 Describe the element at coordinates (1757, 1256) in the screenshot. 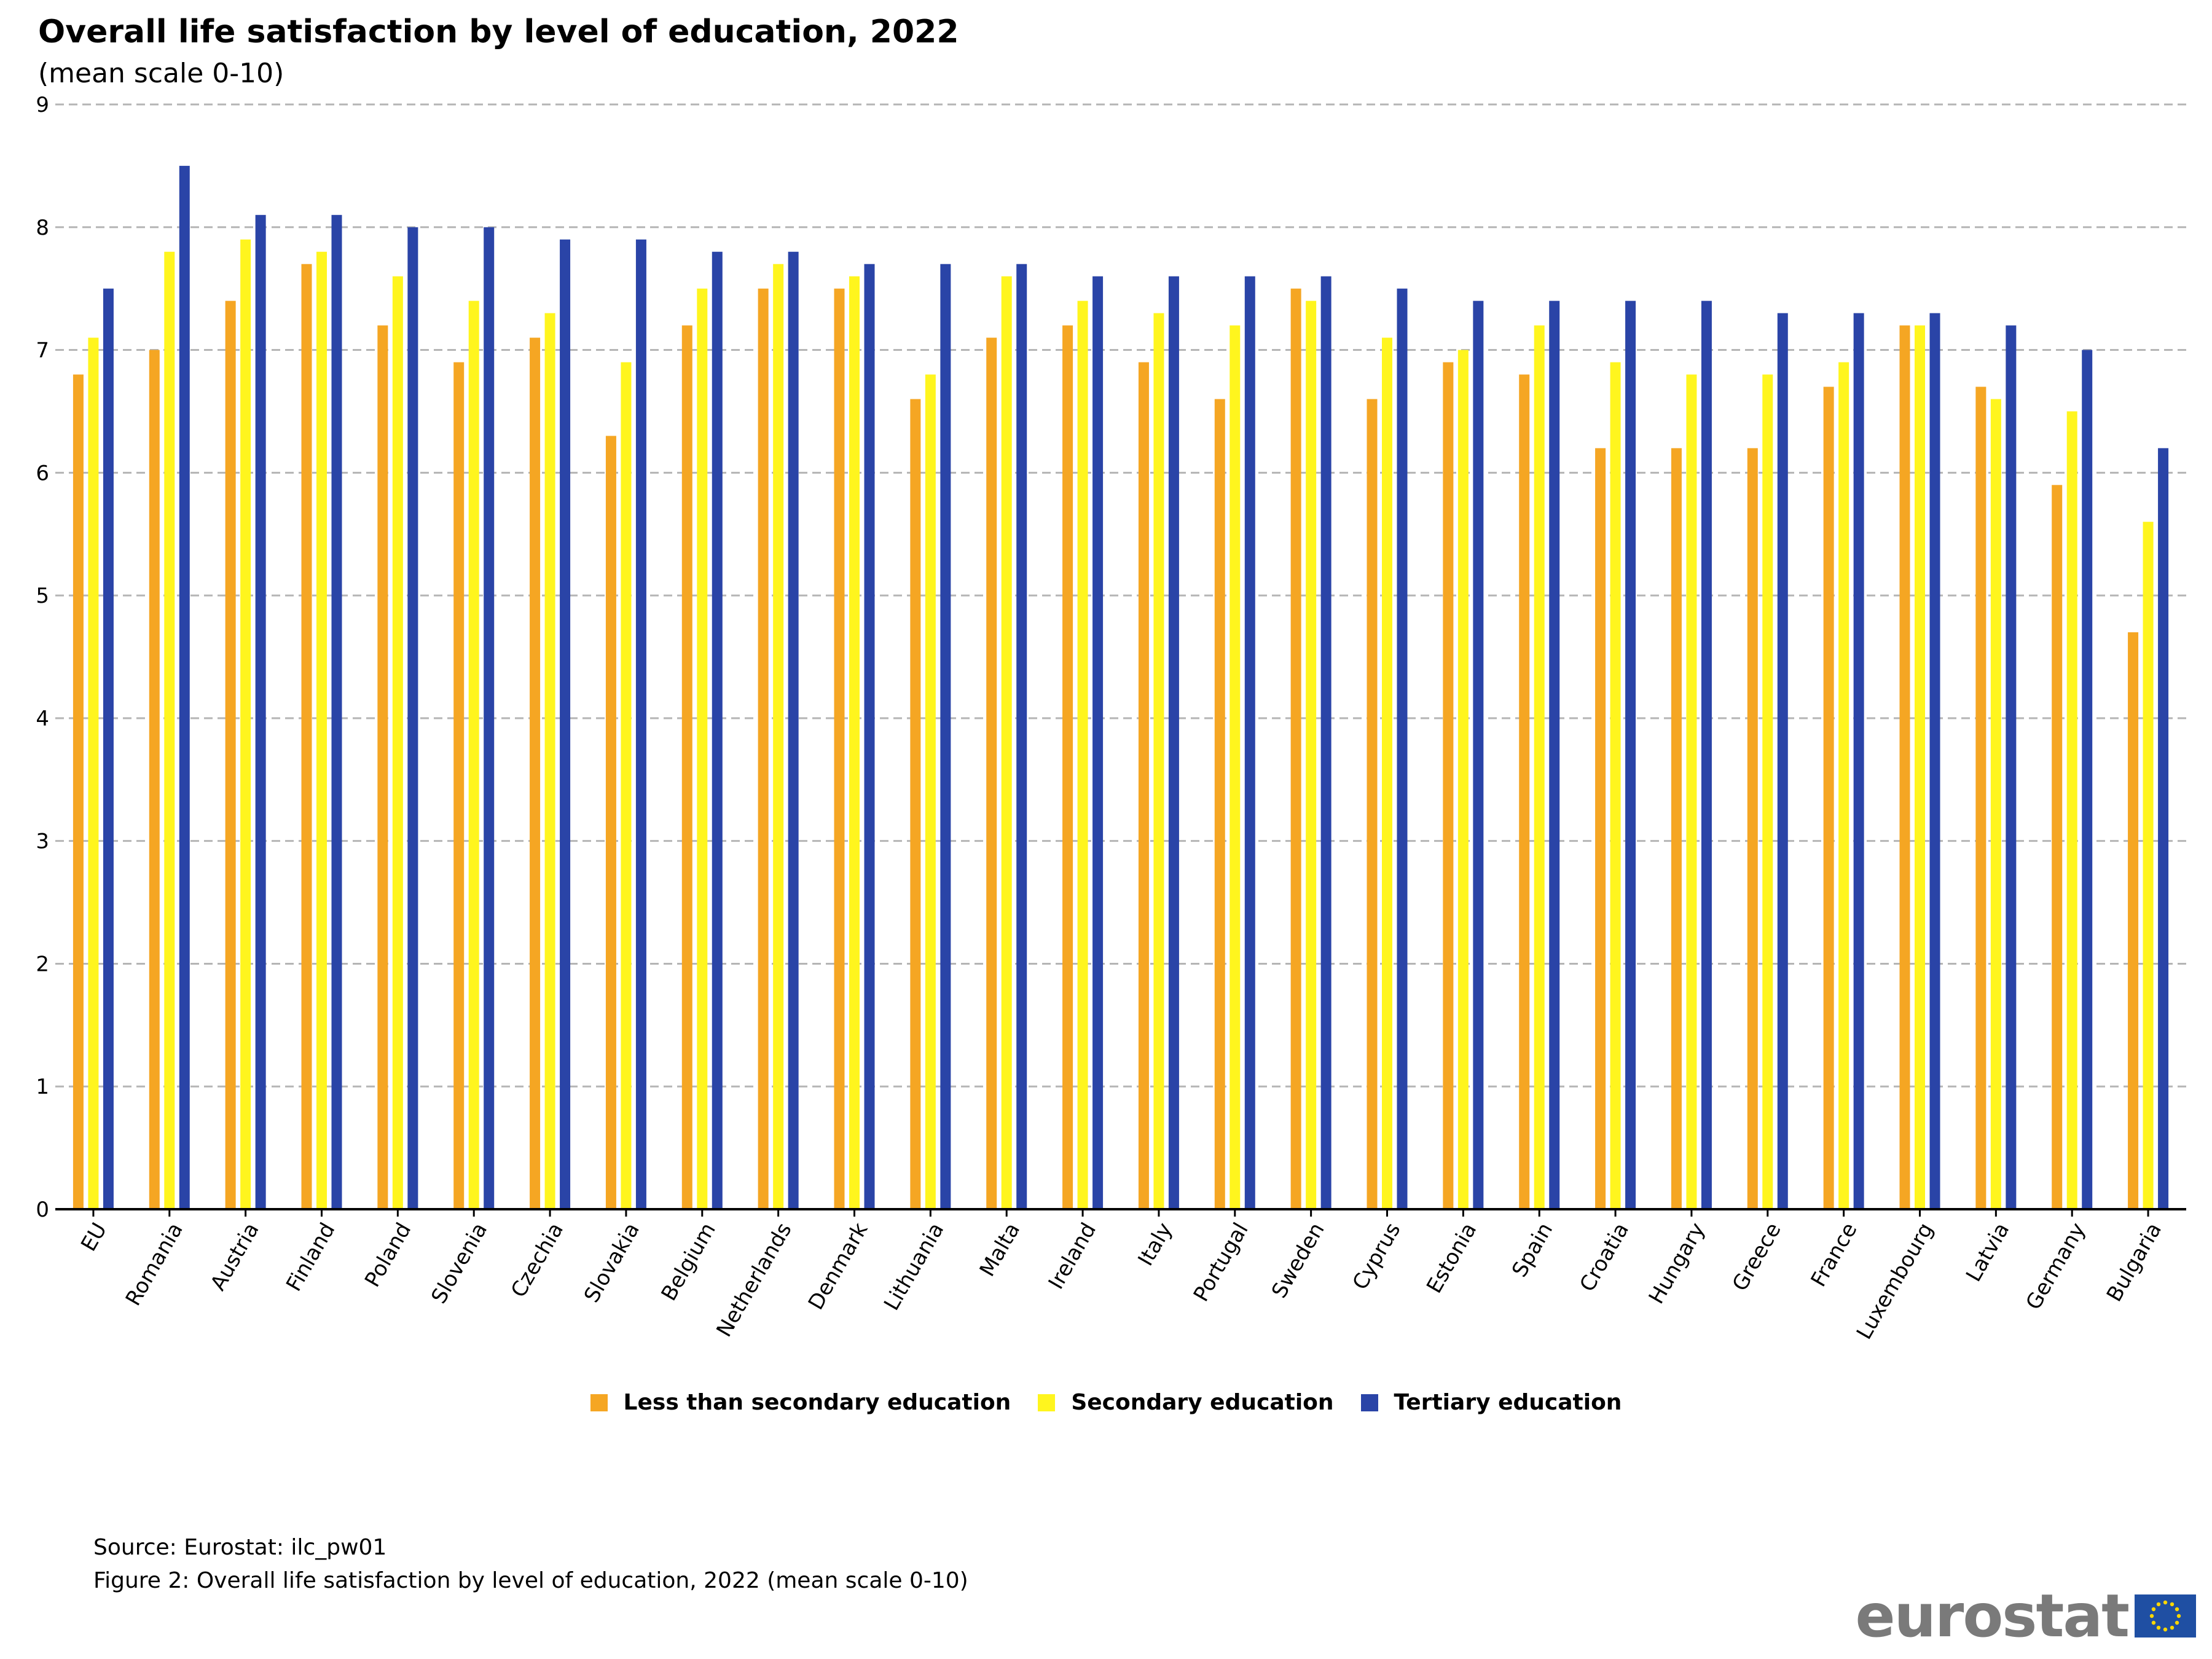

I see `x-tick-label: Greece` at that location.